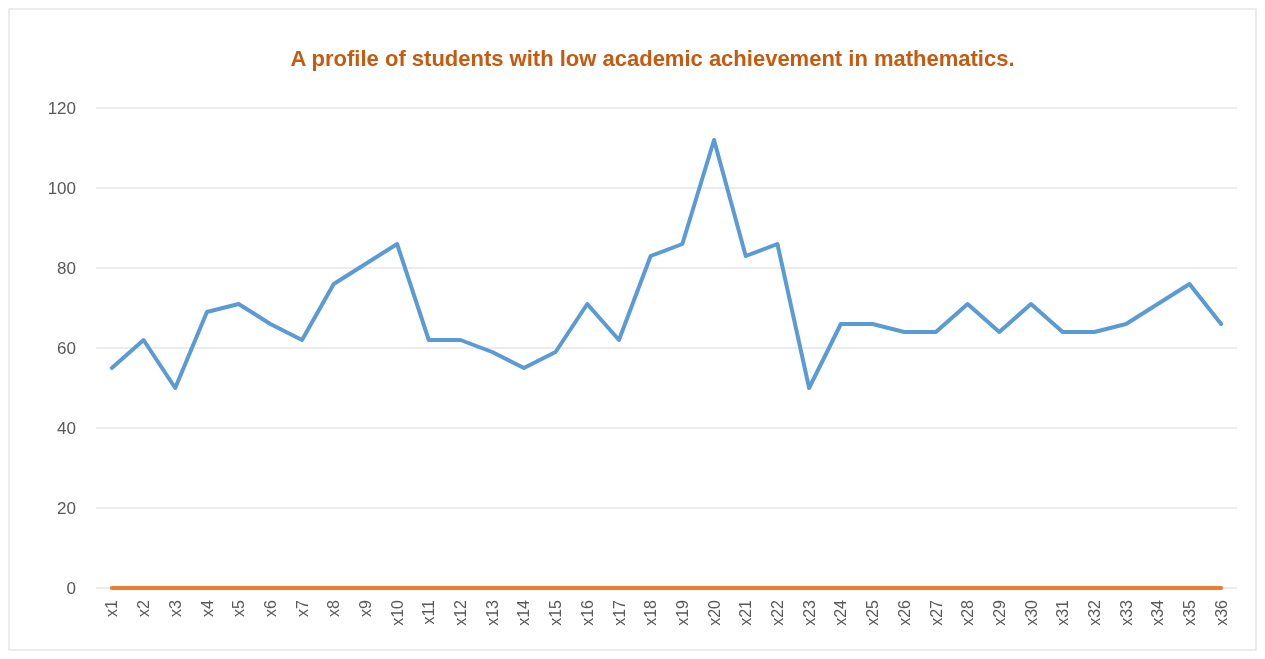 The image size is (1265, 659). Describe the element at coordinates (66, 428) in the screenshot. I see `y-tick-label: 40` at that location.